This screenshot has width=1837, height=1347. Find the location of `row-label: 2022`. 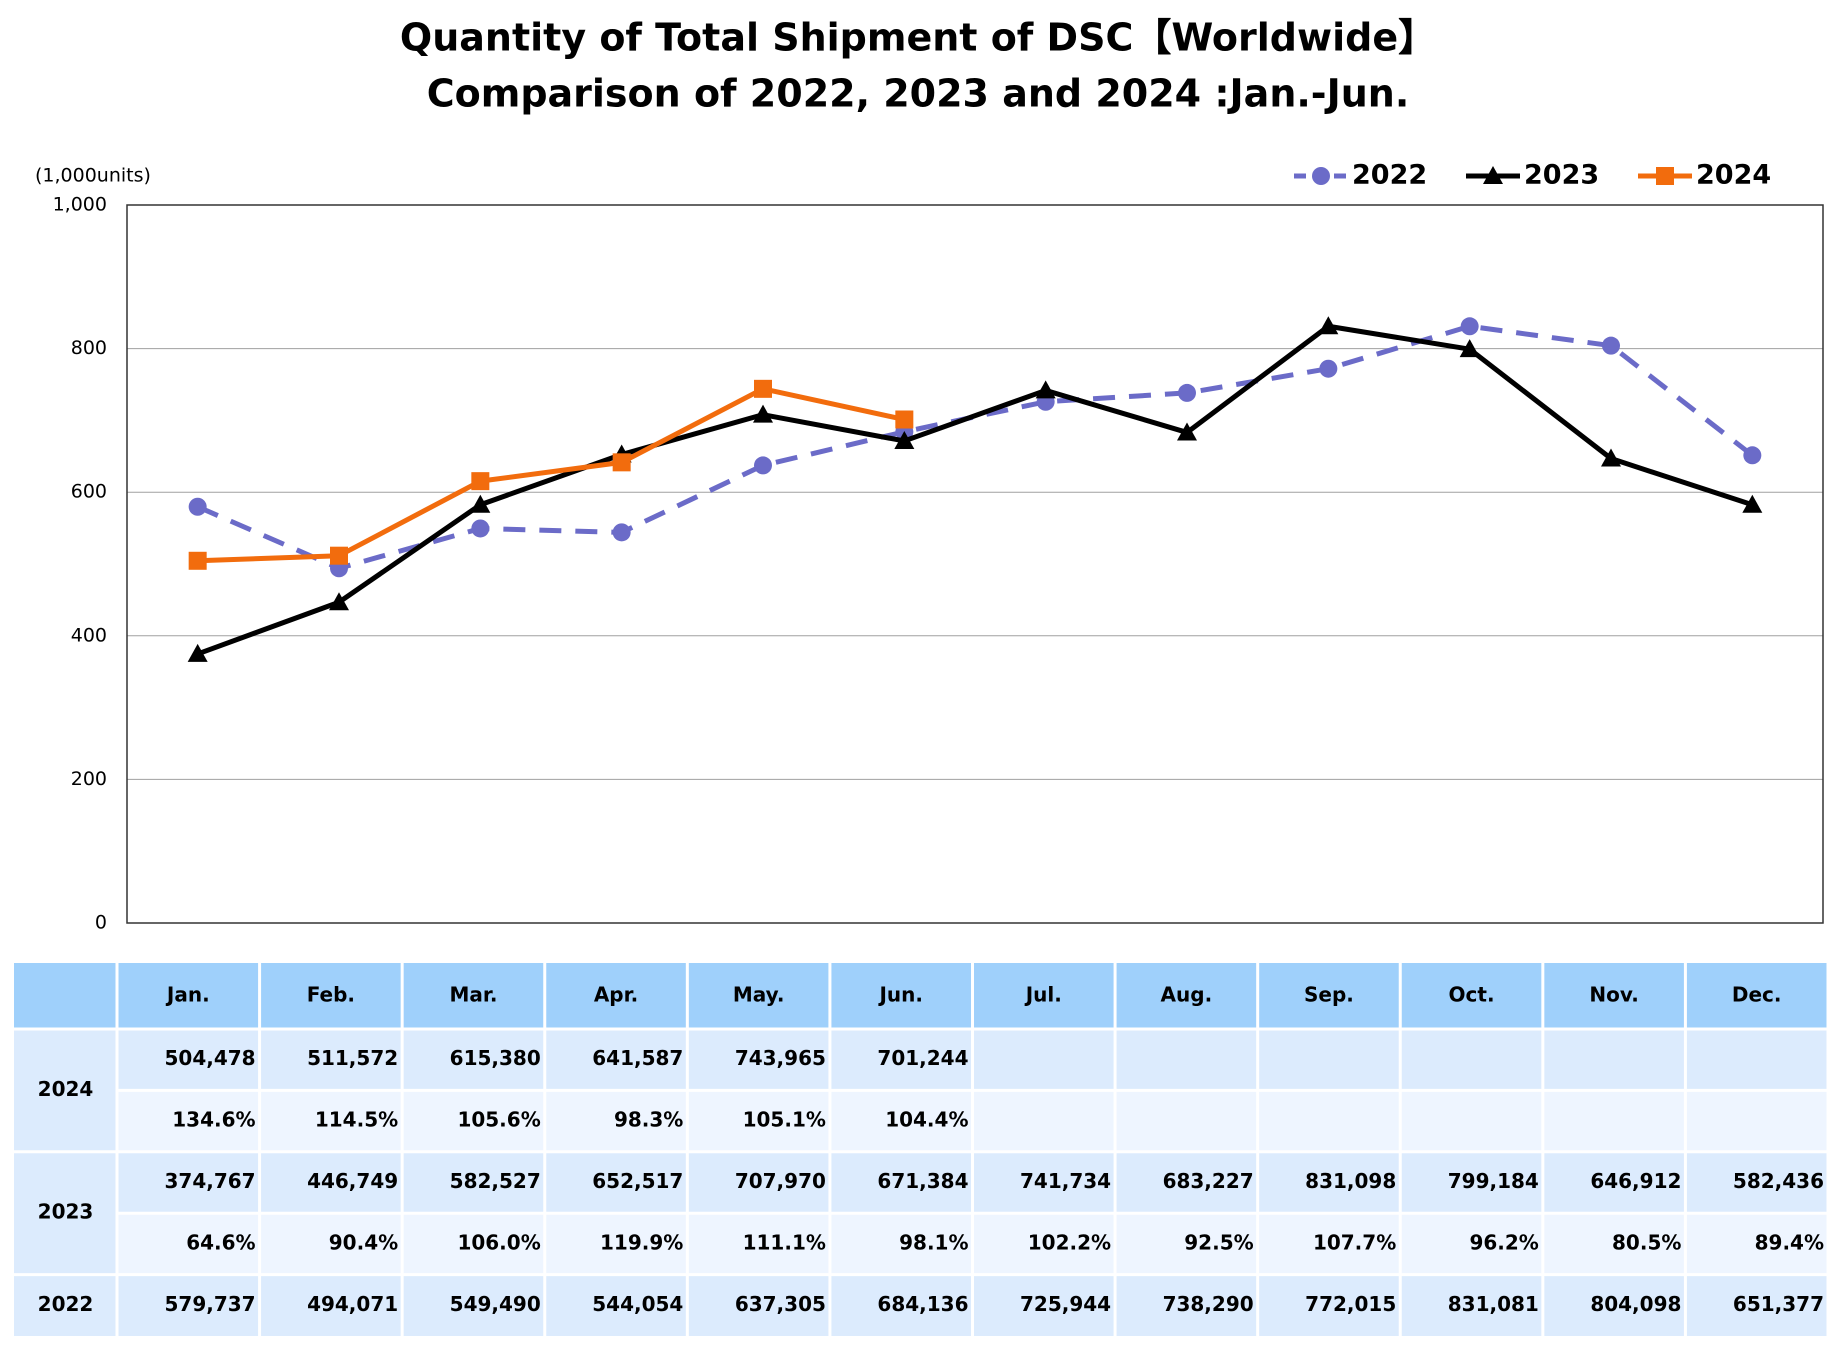

row-label: 2022 is located at coordinates (66, 1304).